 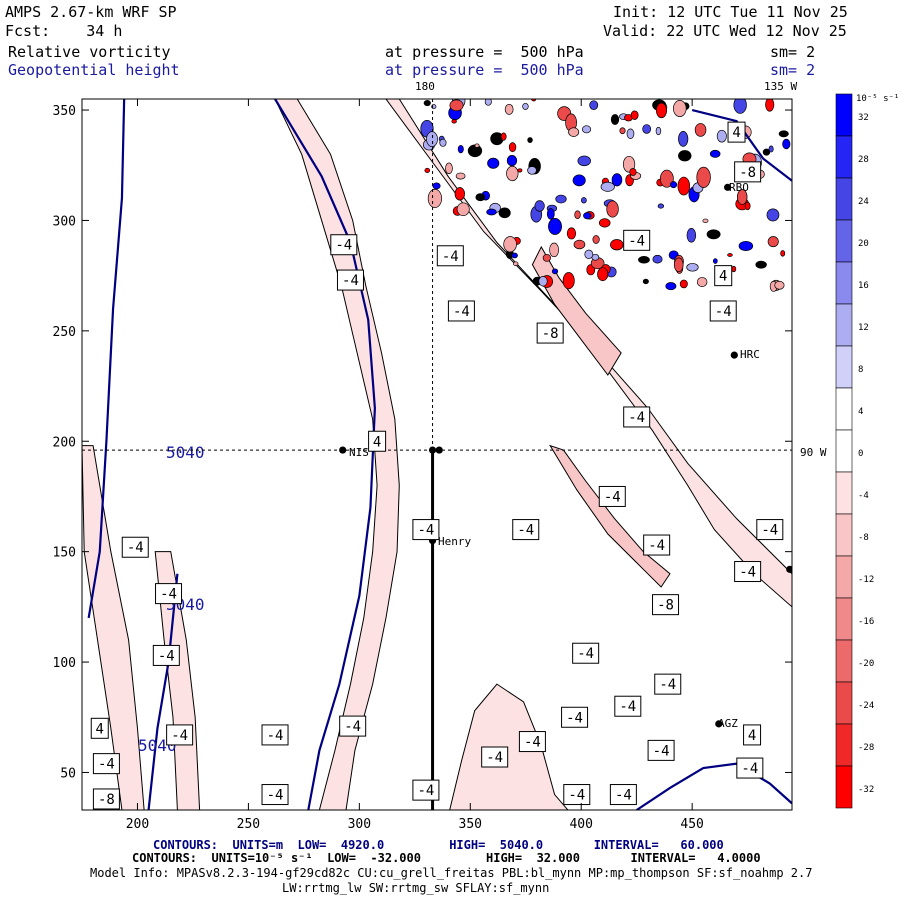 What do you see at coordinates (863, 496) in the screenshot?
I see `colorbar-tick-label-9: -4` at bounding box center [863, 496].